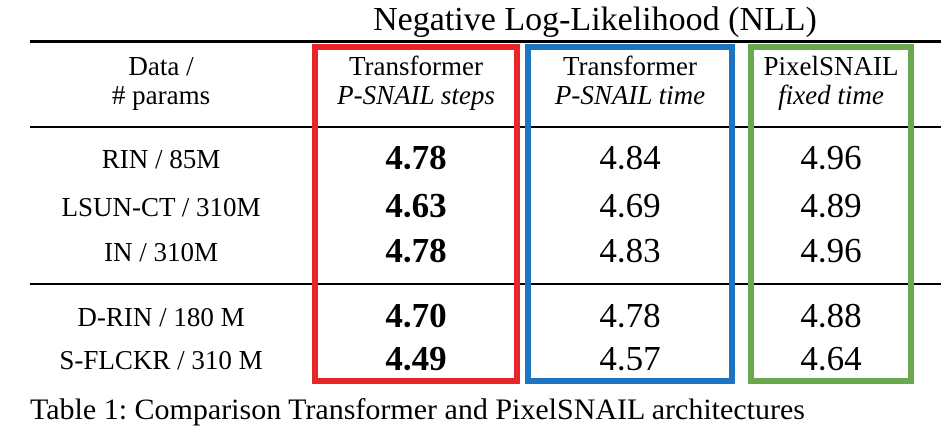 This screenshot has width=941, height=427. Describe the element at coordinates (416, 358) in the screenshot. I see `value-steps: 4.49` at that location.